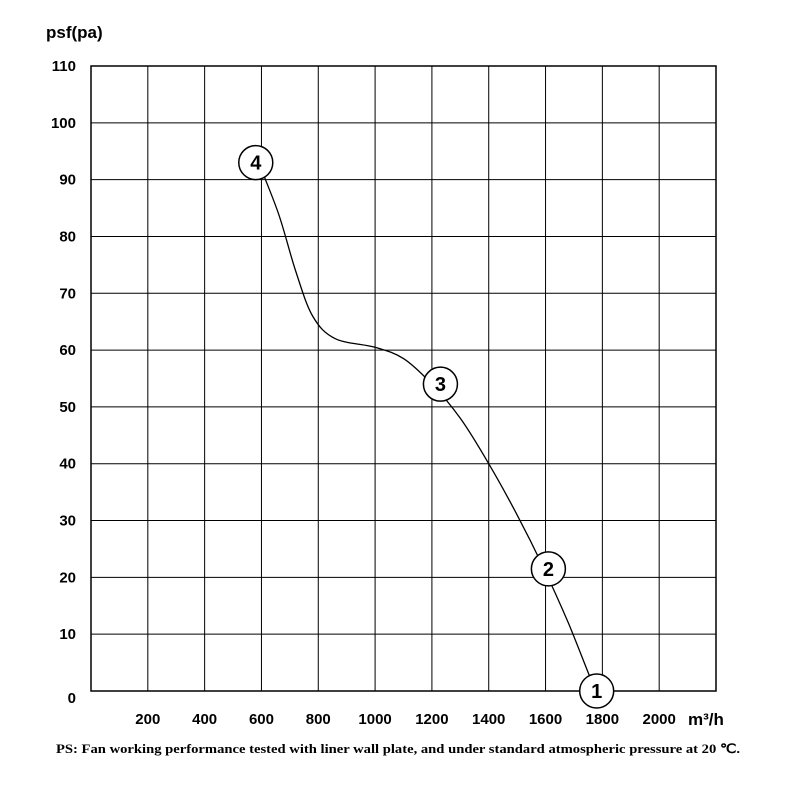  I want to click on point-marker-4: 4, so click(256, 162).